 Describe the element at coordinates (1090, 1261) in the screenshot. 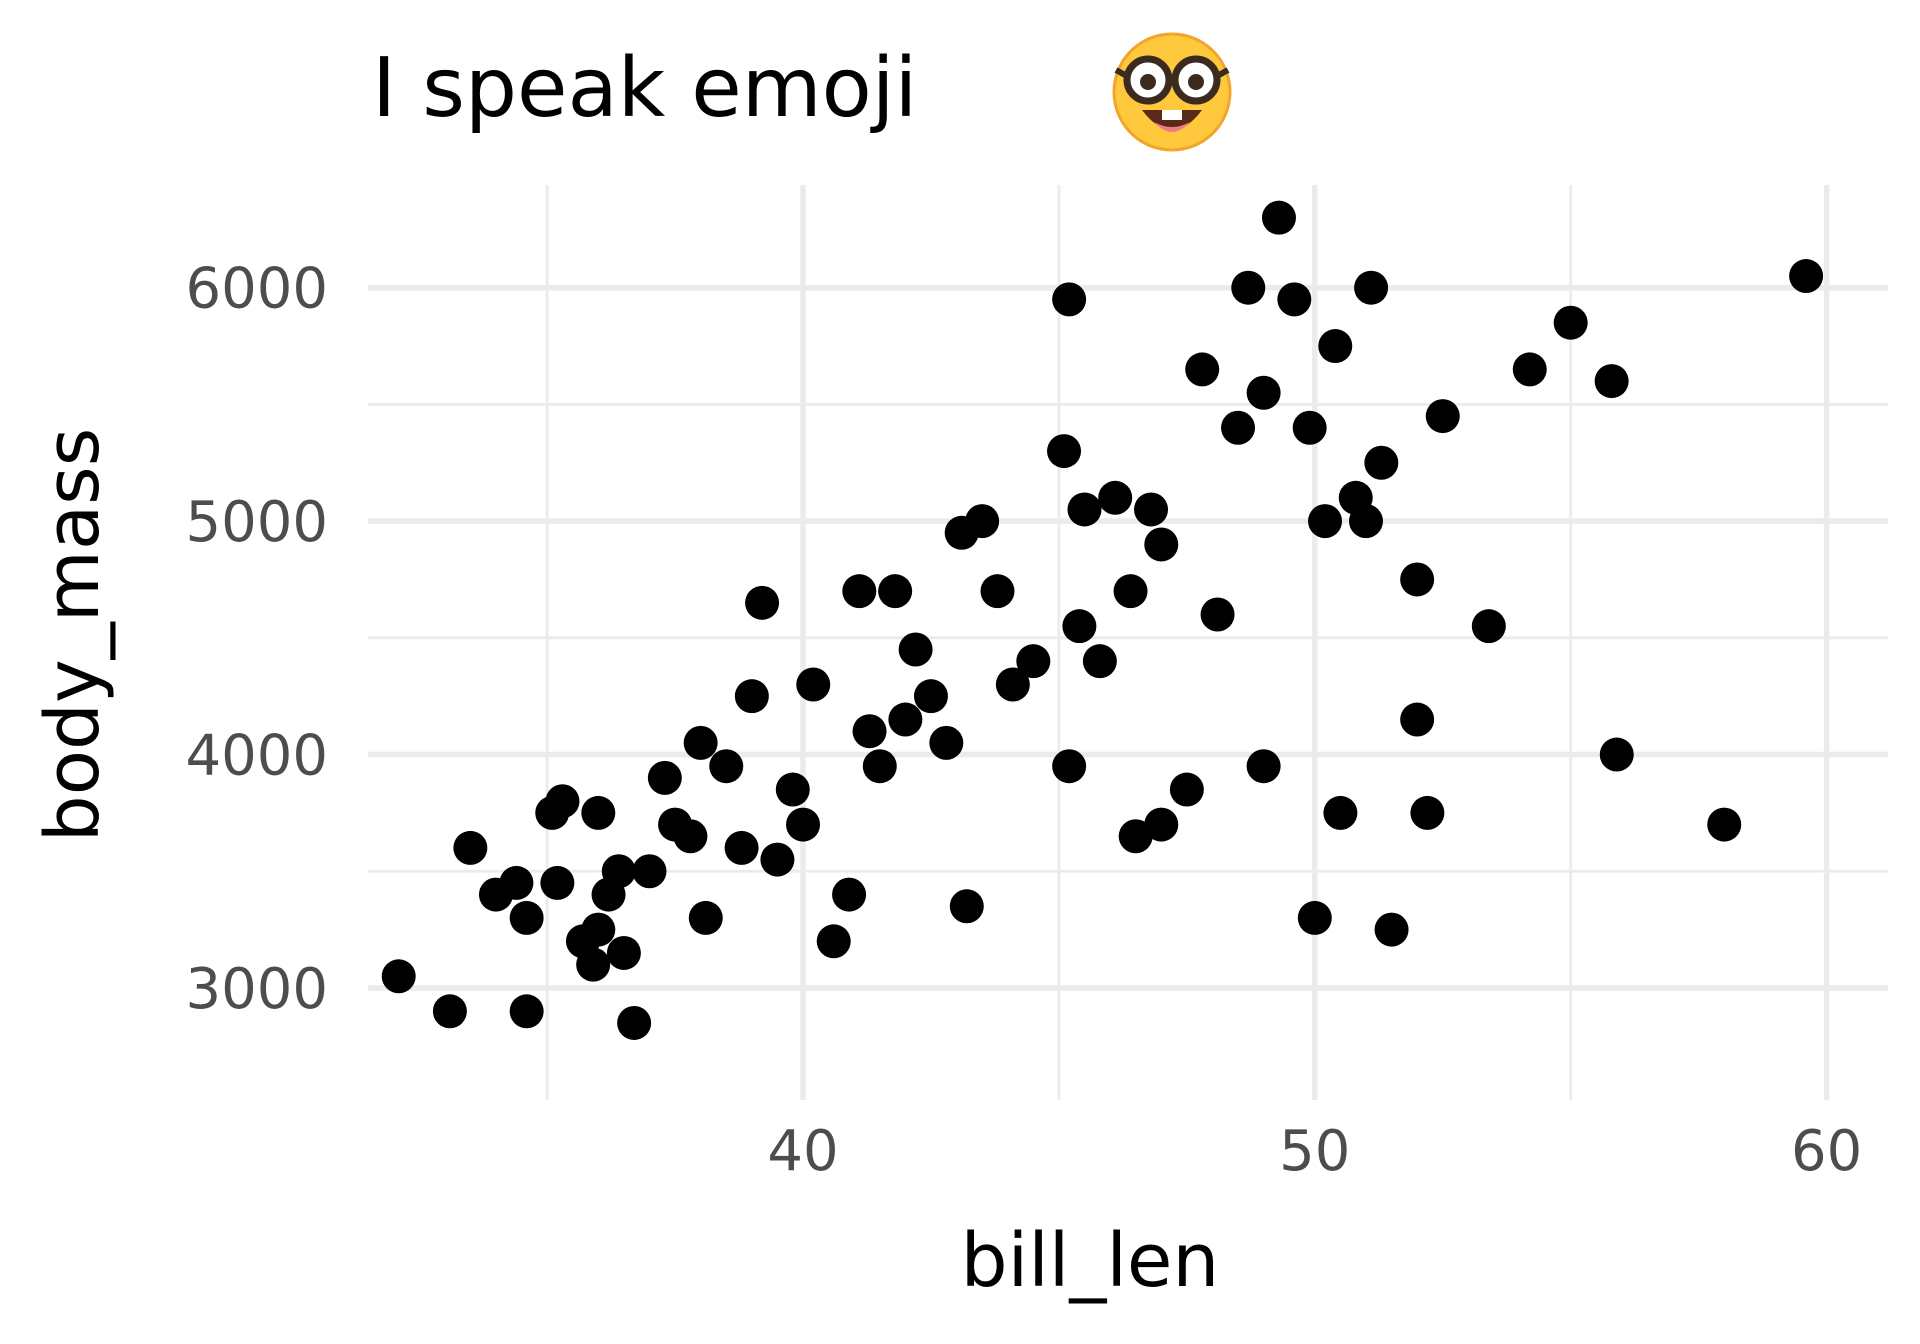

I see `x-axis-title: bill_len` at that location.